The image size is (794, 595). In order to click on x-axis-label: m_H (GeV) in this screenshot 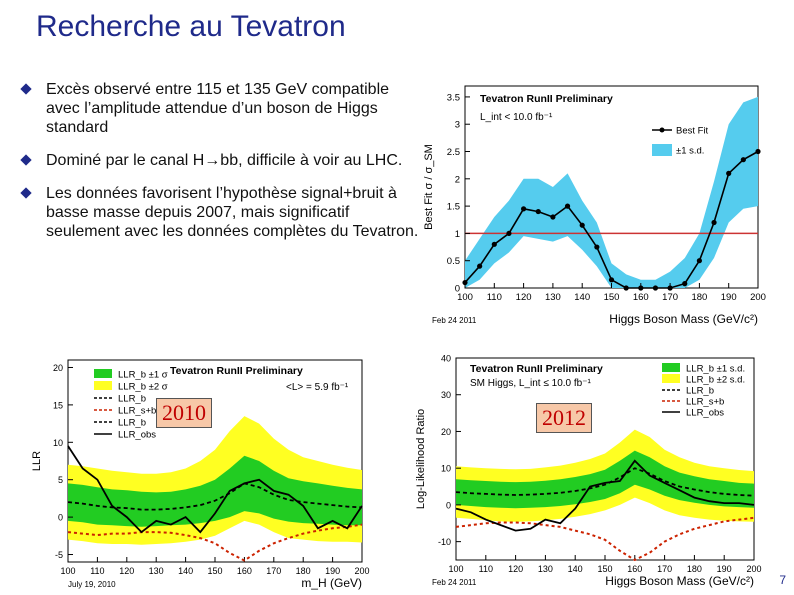, I will do `click(331, 583)`.